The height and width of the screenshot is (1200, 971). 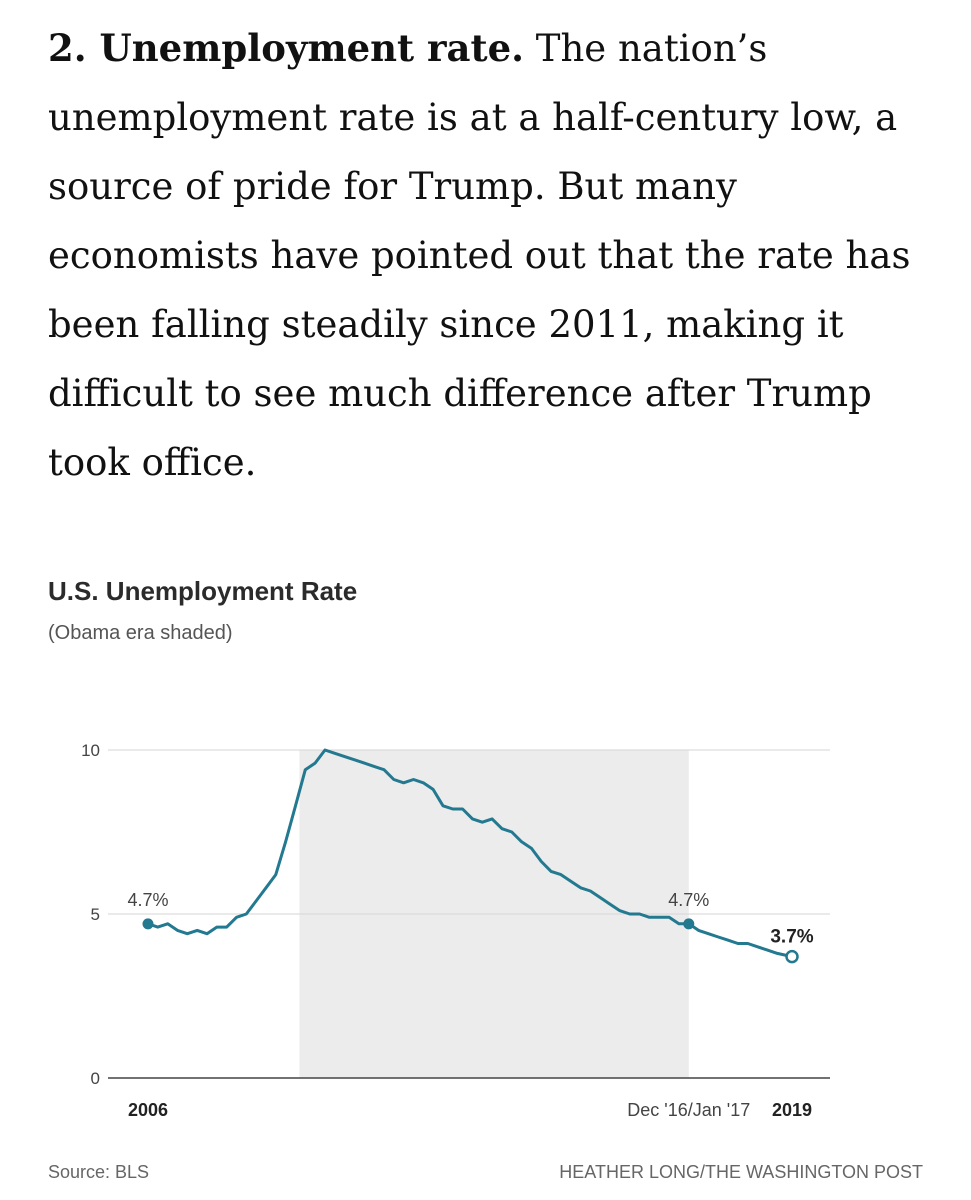 What do you see at coordinates (95, 914) in the screenshot?
I see `y-tick-label-5: 5` at bounding box center [95, 914].